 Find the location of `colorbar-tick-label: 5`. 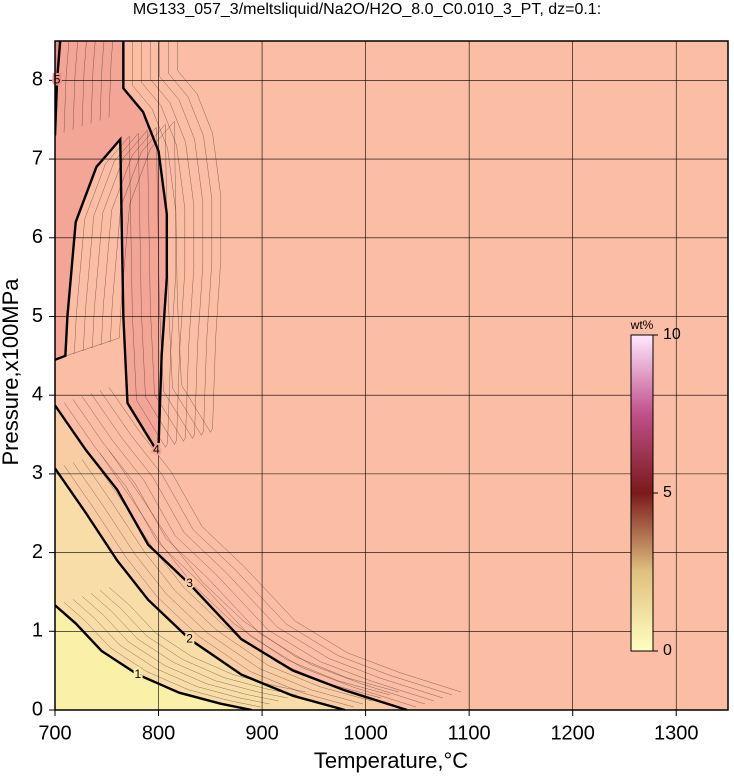

colorbar-tick-label: 5 is located at coordinates (667, 492).